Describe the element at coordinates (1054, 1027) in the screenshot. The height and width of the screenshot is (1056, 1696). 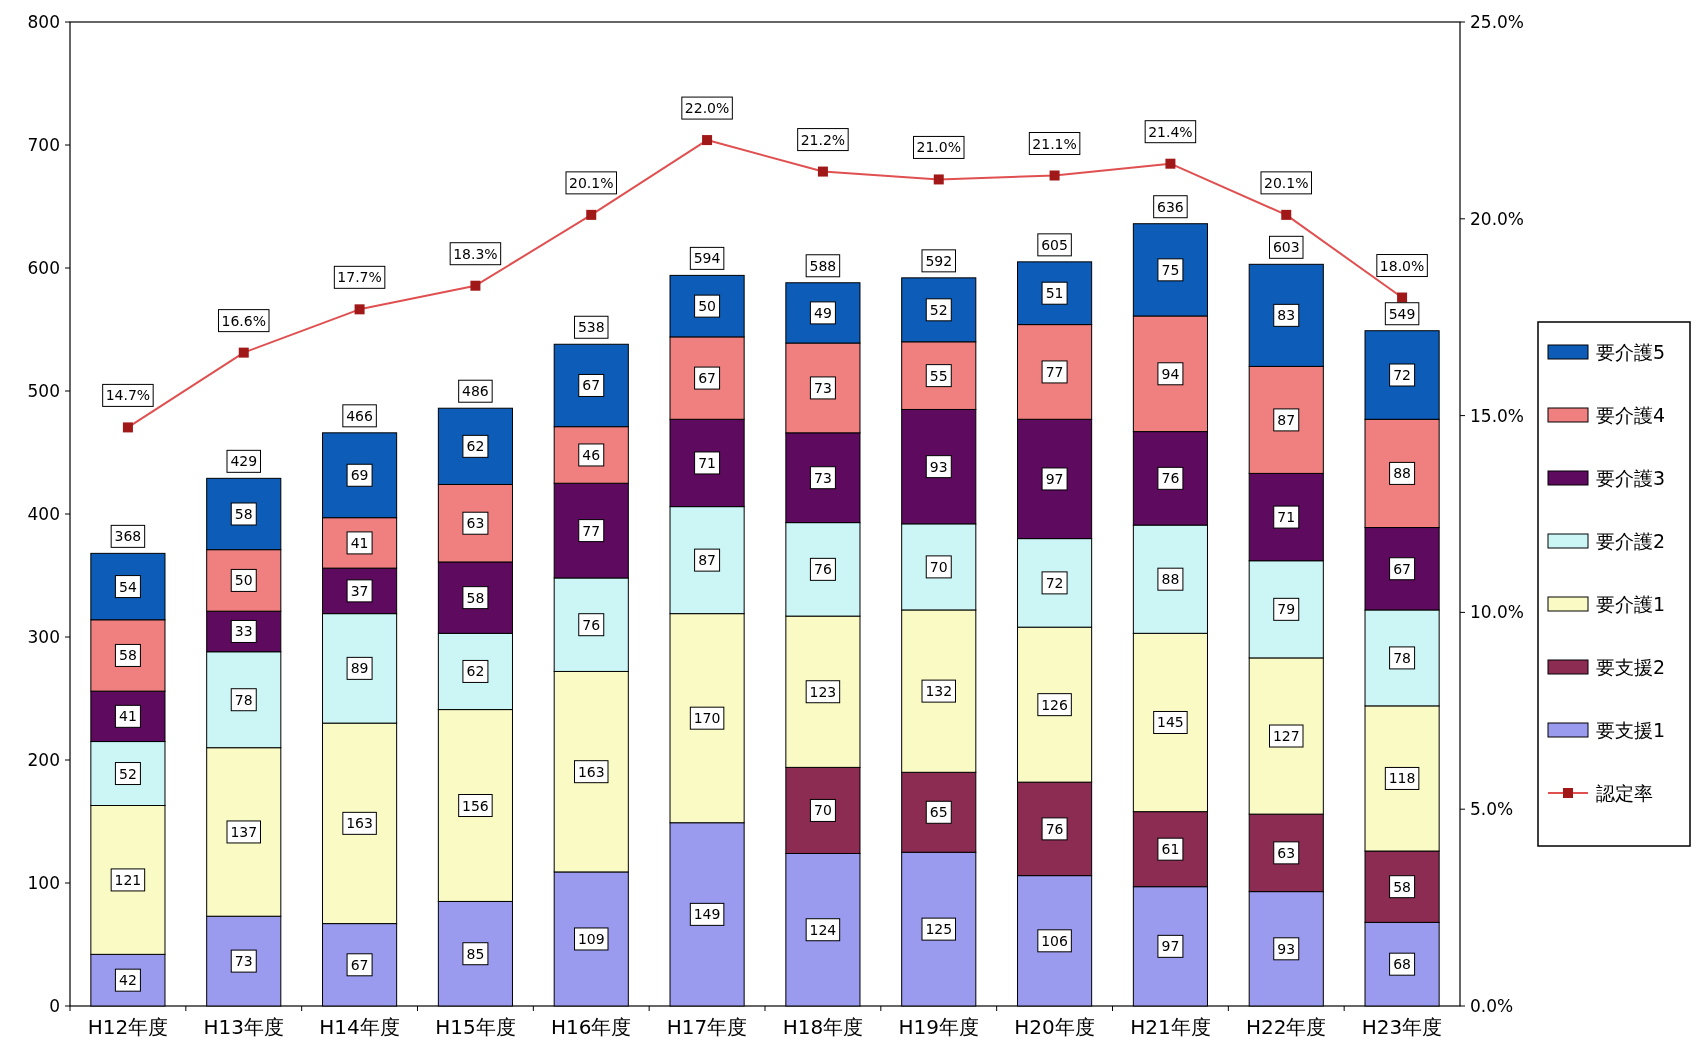
I see `x-tick-label: H20年度` at that location.